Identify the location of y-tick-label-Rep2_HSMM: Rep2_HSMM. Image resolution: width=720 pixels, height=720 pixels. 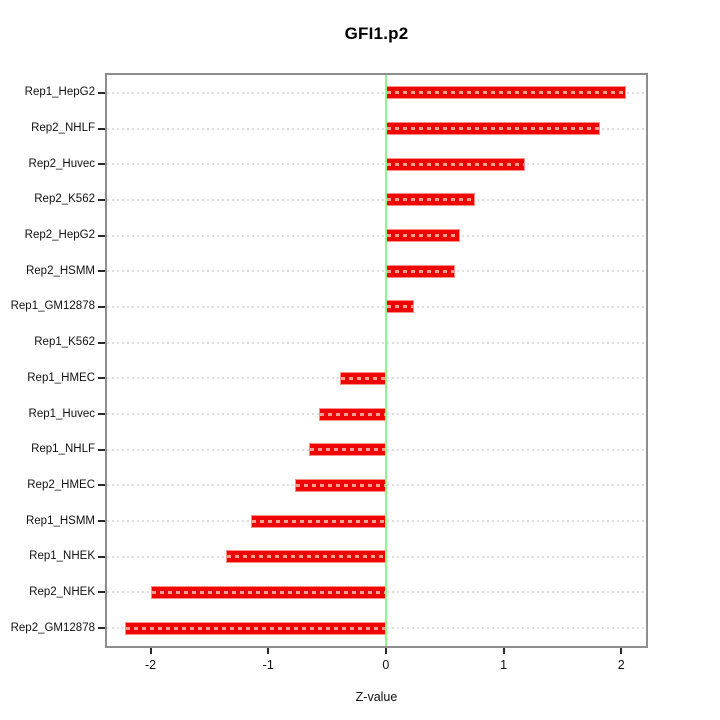
(60, 270).